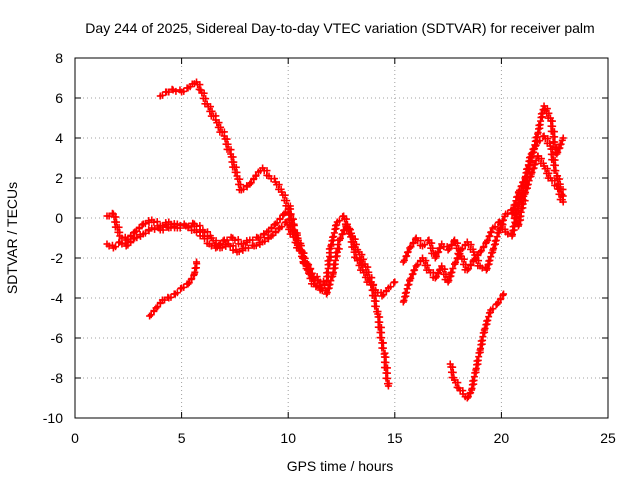 This screenshot has width=640, height=480. What do you see at coordinates (608, 438) in the screenshot?
I see `x-tick-label: 25` at bounding box center [608, 438].